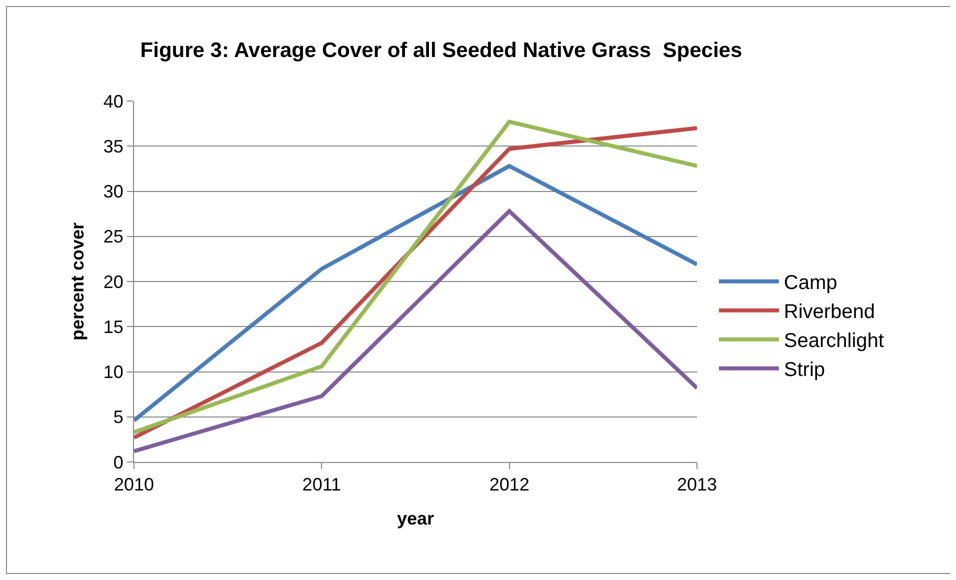 The height and width of the screenshot is (580, 956). What do you see at coordinates (322, 484) in the screenshot?
I see `x-tick-label: 2011` at bounding box center [322, 484].